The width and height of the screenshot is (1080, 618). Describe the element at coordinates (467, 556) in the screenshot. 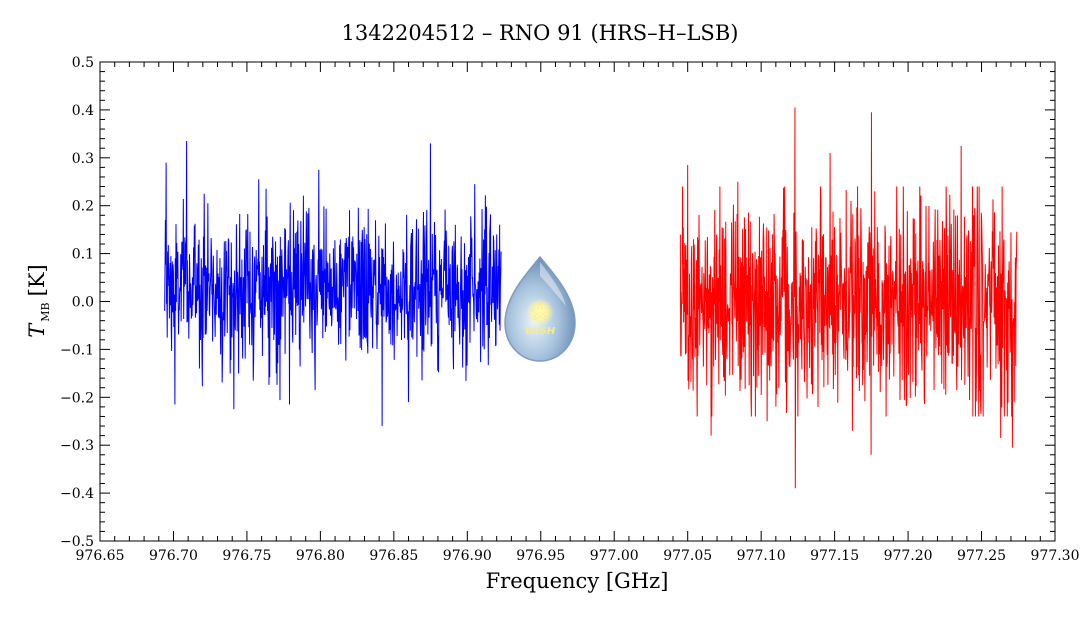

I see `x-tick-label: 976.90` at that location.